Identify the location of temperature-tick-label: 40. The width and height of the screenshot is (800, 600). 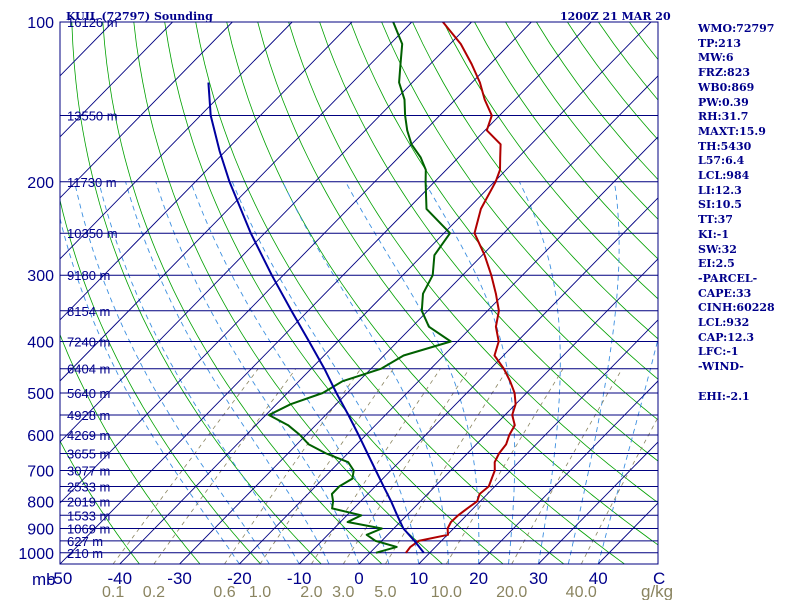
(598, 578).